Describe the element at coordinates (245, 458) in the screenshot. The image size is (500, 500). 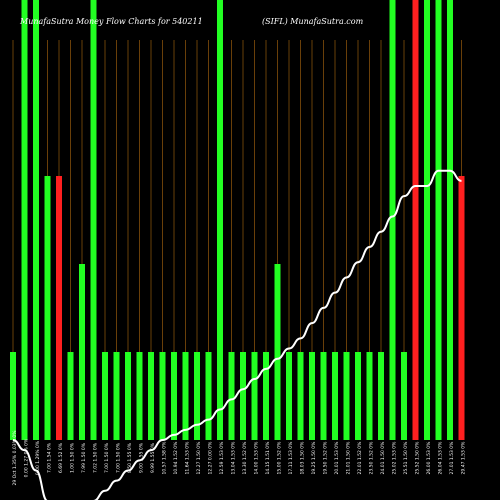
I see `x-tick-label: 13.30 1.52 0%` at that location.